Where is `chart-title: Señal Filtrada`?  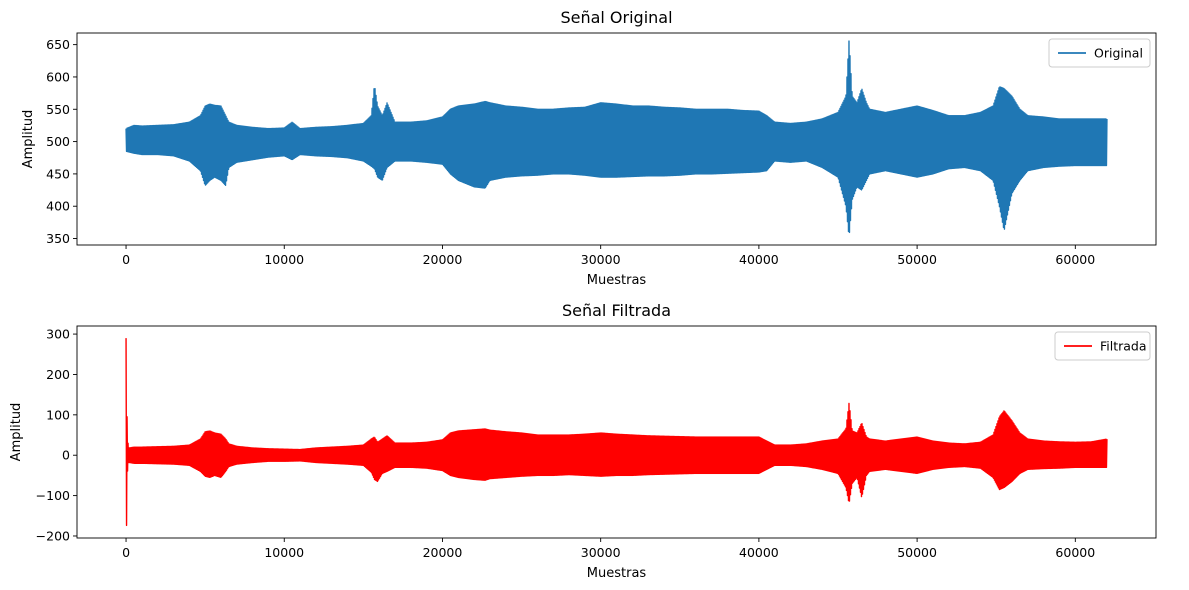 chart-title: Señal Filtrada is located at coordinates (616, 310).